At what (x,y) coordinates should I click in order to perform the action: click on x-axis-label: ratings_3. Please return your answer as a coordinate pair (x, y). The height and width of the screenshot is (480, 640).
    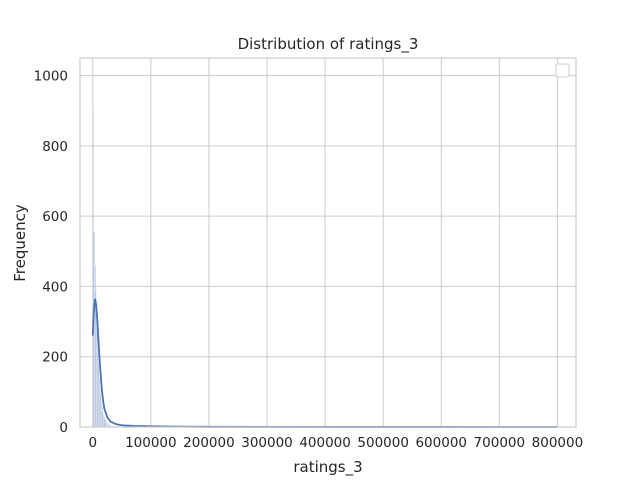
    Looking at the image, I should click on (327, 467).